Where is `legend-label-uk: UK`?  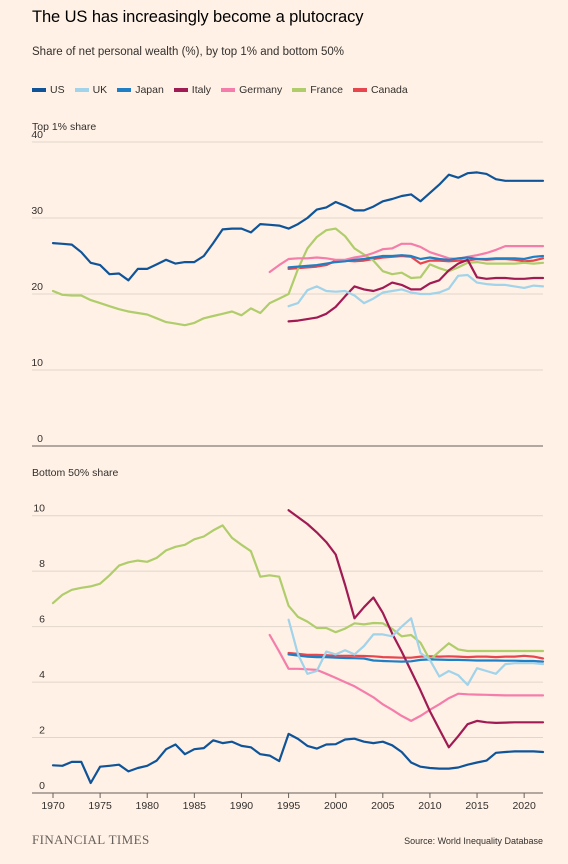 legend-label-uk: UK is located at coordinates (100, 90).